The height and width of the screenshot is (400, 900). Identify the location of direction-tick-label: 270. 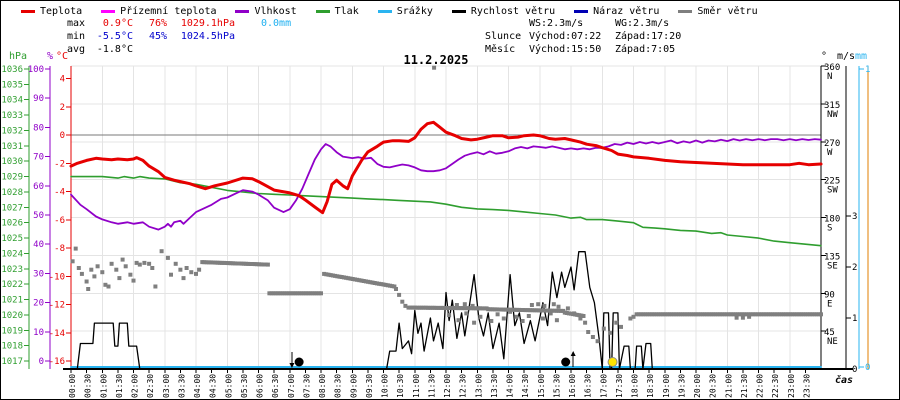
(832, 144).